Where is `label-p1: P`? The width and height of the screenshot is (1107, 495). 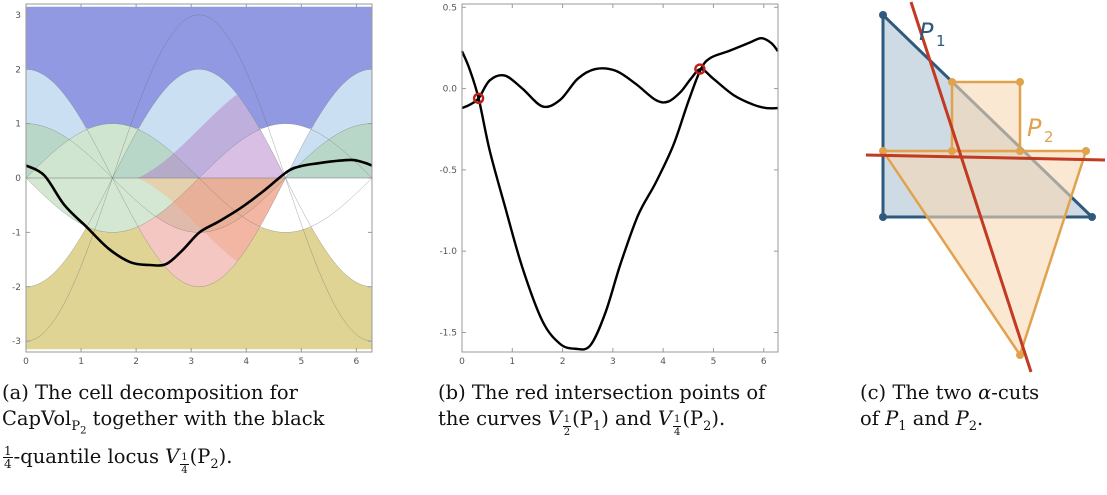
label-p1: P is located at coordinates (926, 32).